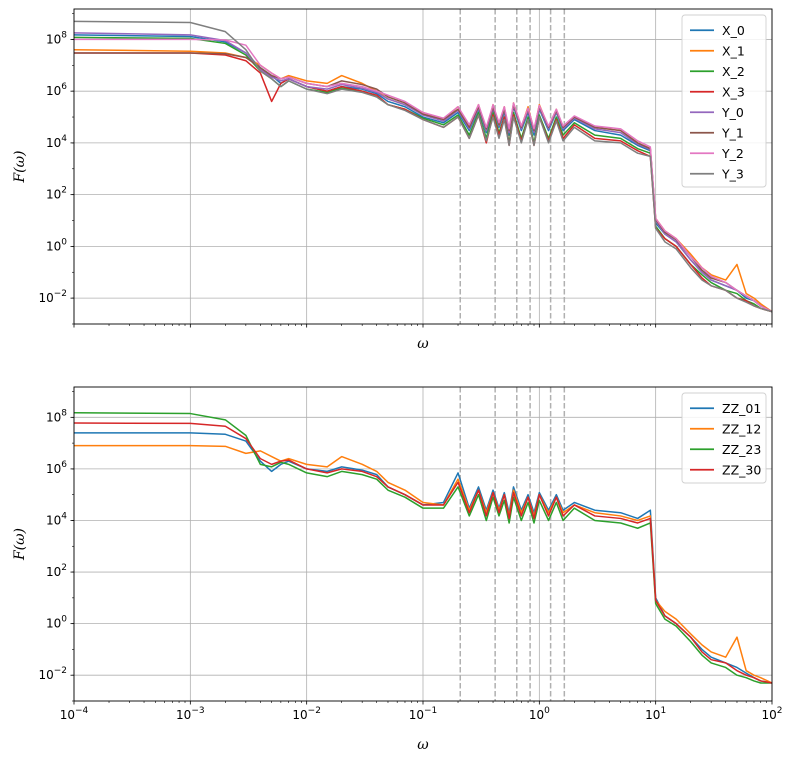 The height and width of the screenshot is (760, 794). What do you see at coordinates (771, 714) in the screenshot?
I see `x-tick-label: 10²` at bounding box center [771, 714].